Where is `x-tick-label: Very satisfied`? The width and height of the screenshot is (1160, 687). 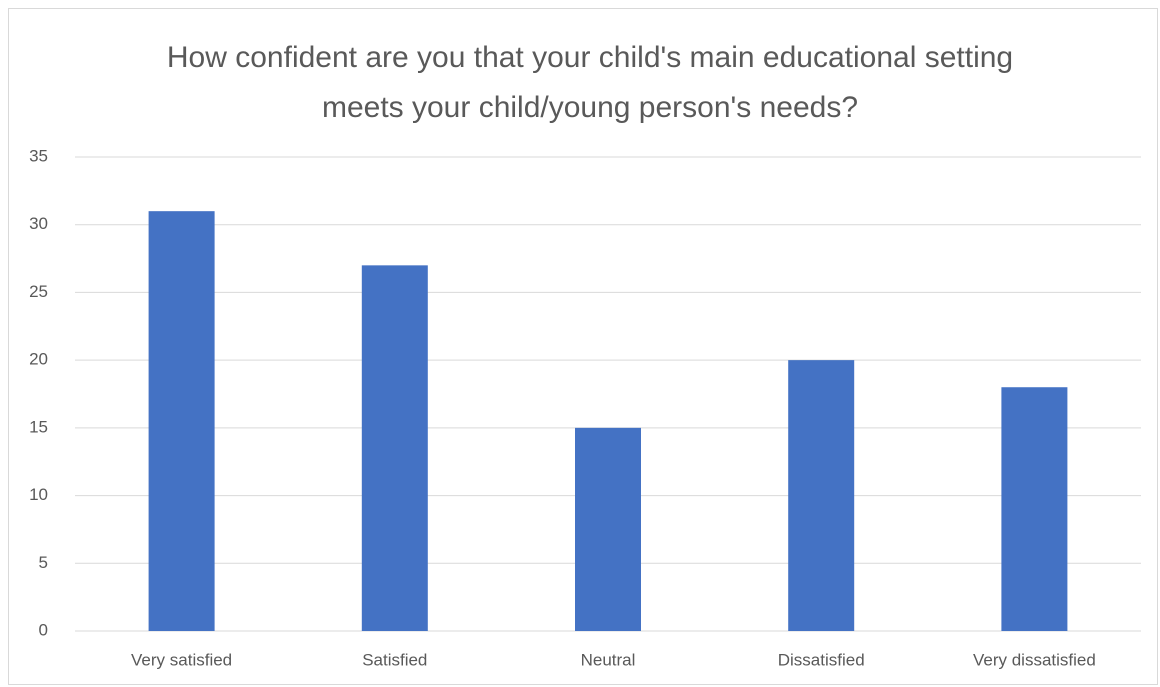 x-tick-label: Very satisfied is located at coordinates (181, 659).